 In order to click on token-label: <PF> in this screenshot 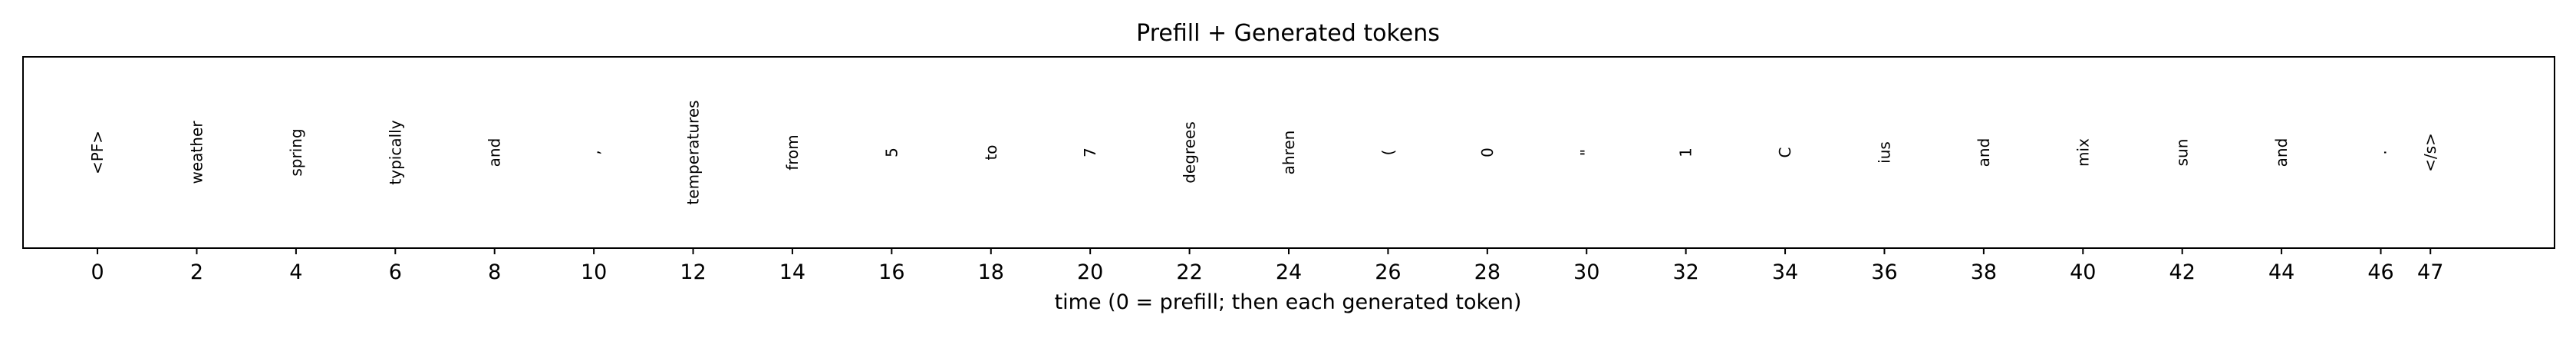, I will do `click(97, 152)`.